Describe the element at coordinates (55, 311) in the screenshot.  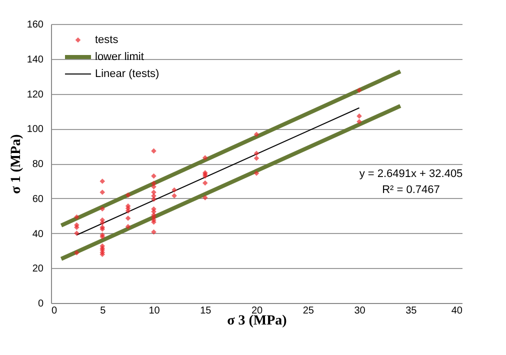
I see `x-tick-label: 0` at that location.